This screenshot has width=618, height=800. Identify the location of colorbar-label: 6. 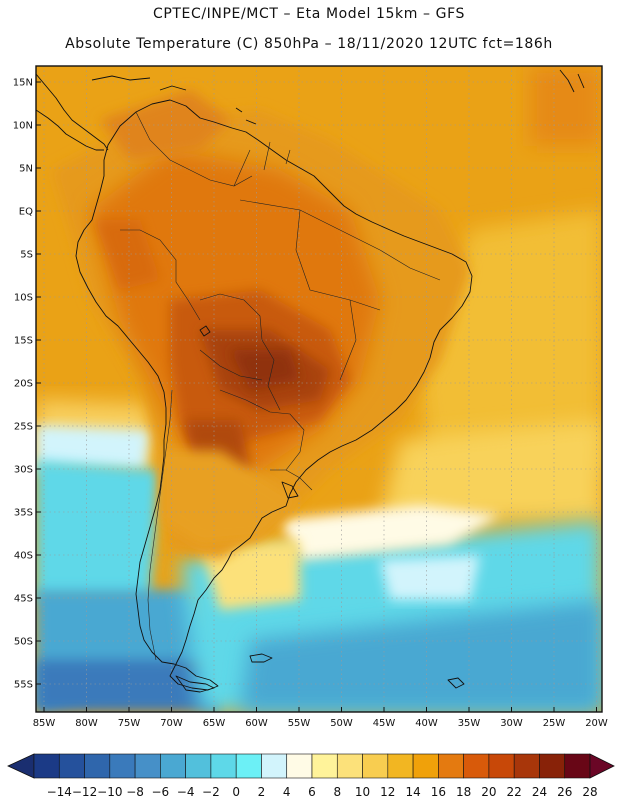
(312, 792).